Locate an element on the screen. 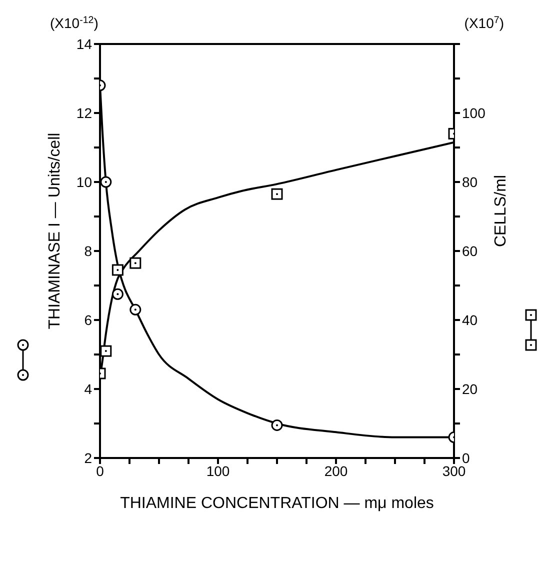 The image size is (554, 562). y2-tick-label: 20 is located at coordinates (470, 388).